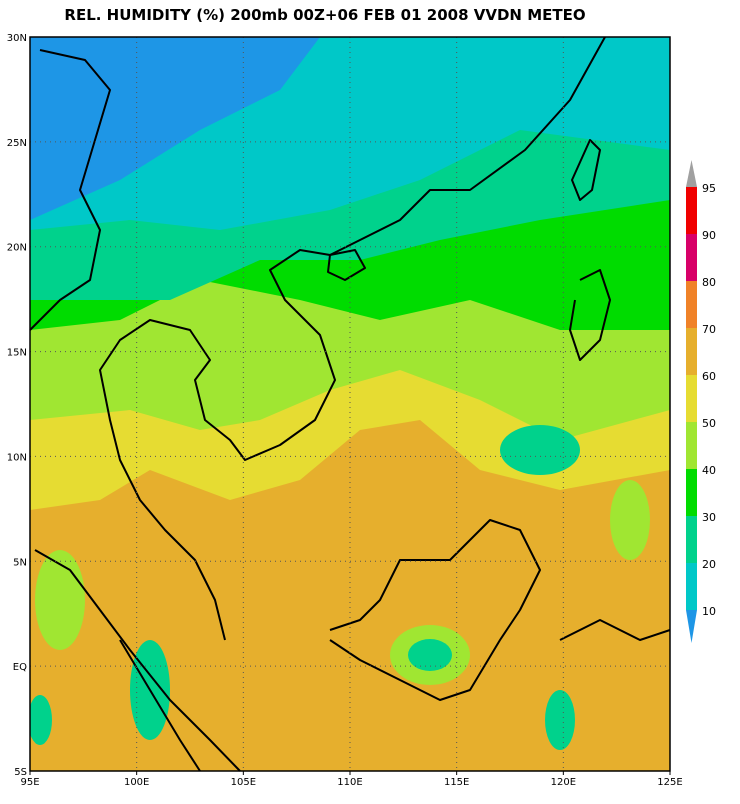 The image size is (740, 804). What do you see at coordinates (691, 626) in the screenshot?
I see `colorbar-bottom-arrow` at bounding box center [691, 626].